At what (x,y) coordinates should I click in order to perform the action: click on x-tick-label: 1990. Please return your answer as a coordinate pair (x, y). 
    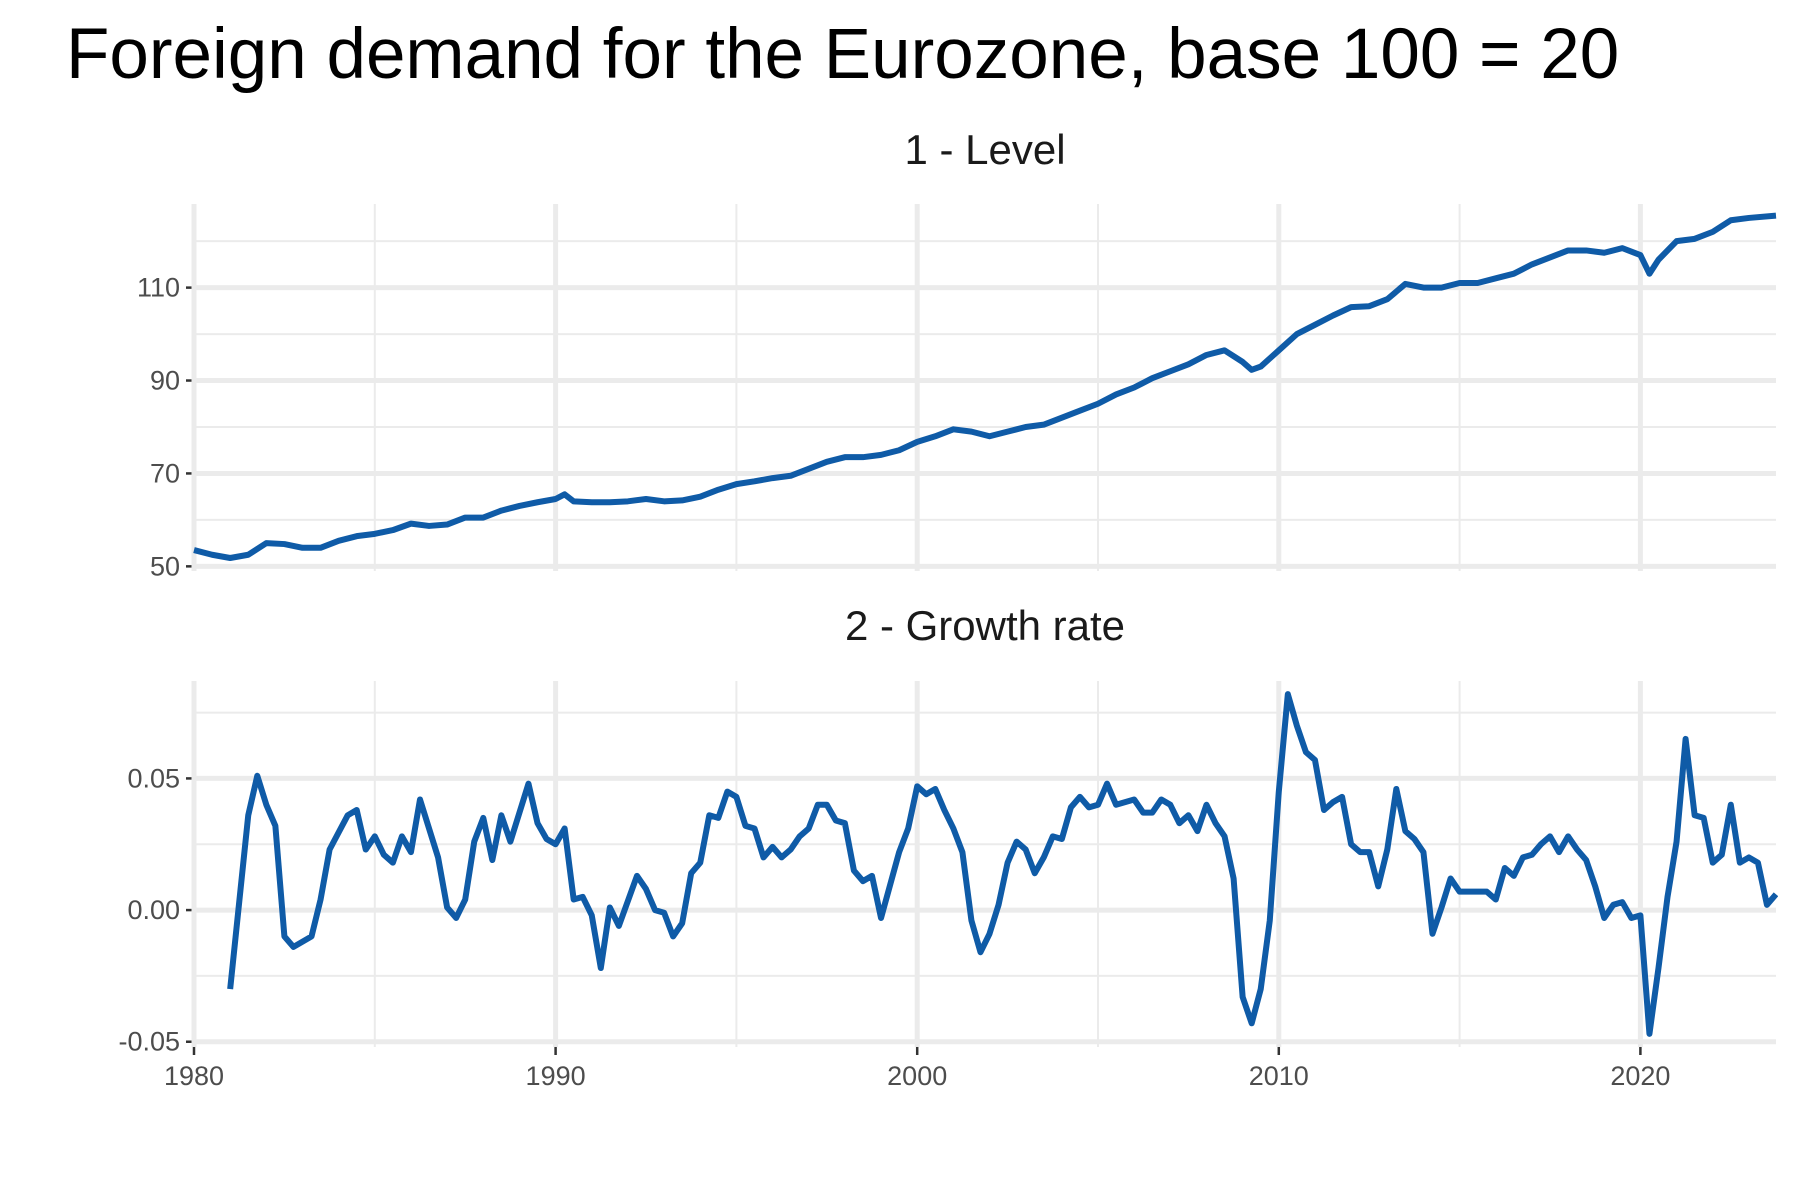
    Looking at the image, I should click on (556, 1076).